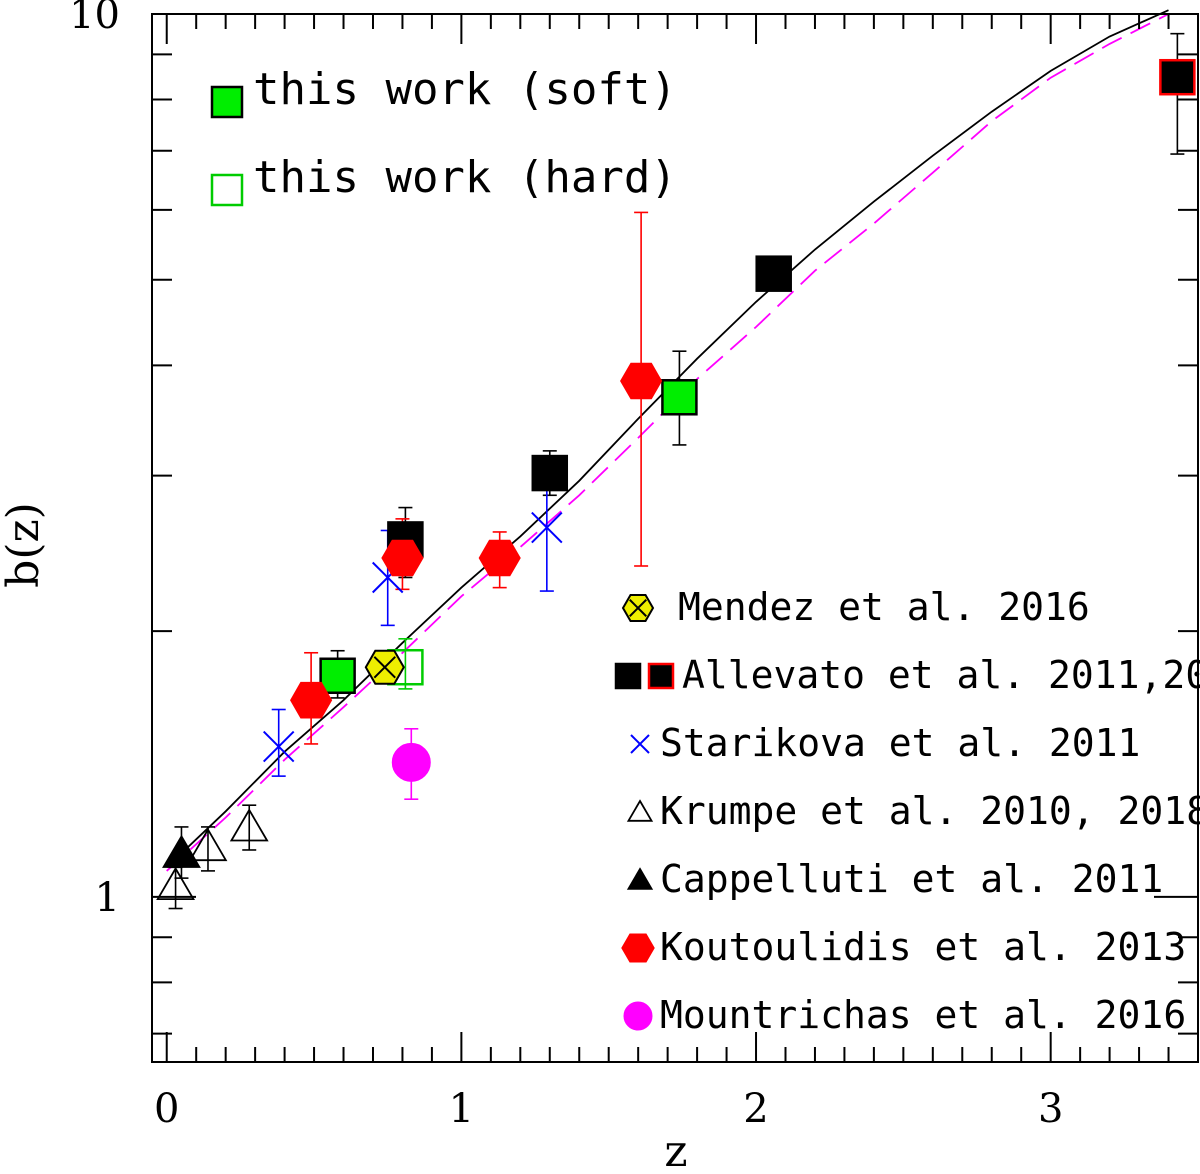 This screenshot has width=1200, height=1174. I want to click on y-tick-label: 1, so click(107, 898).